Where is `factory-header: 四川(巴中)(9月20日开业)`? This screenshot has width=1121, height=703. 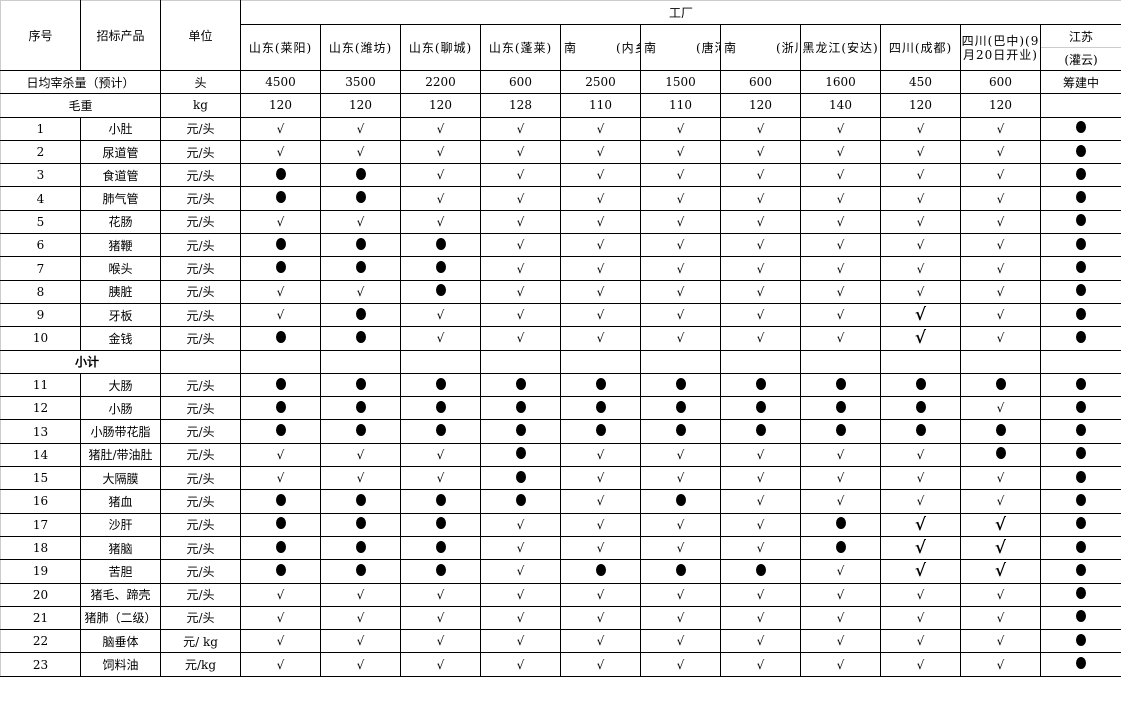 factory-header: 四川(巴中)(9月20日开业) is located at coordinates (1000, 47).